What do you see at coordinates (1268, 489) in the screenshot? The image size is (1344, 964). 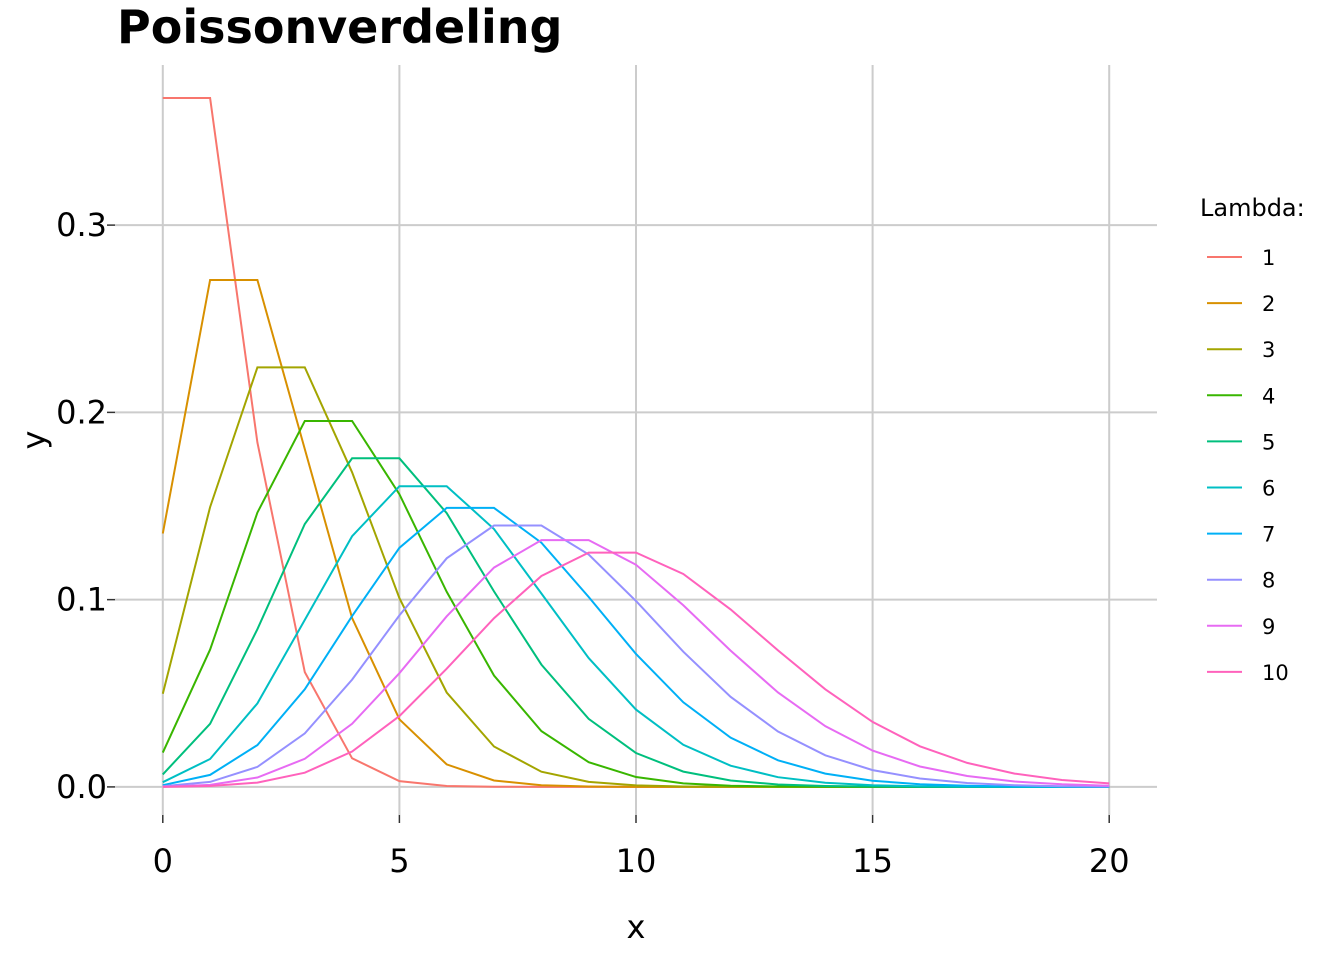 I see `legend-label: 6` at bounding box center [1268, 489].